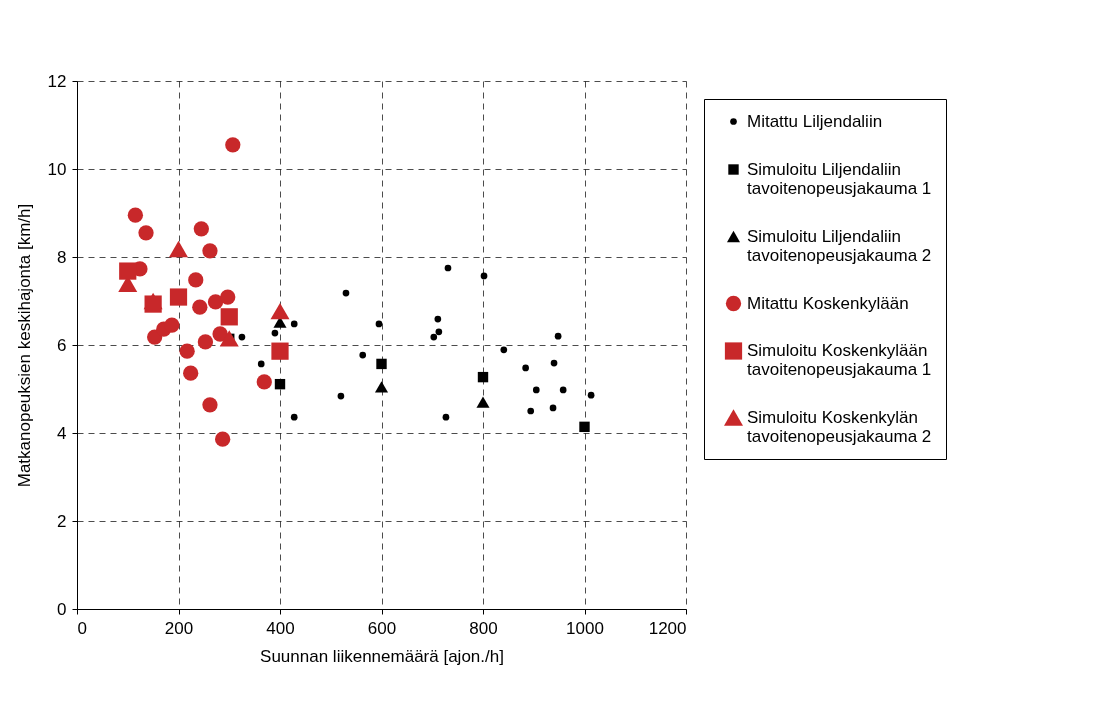 The width and height of the screenshot is (1111, 712). Describe the element at coordinates (82, 628) in the screenshot. I see `x-tick-label: 0` at that location.